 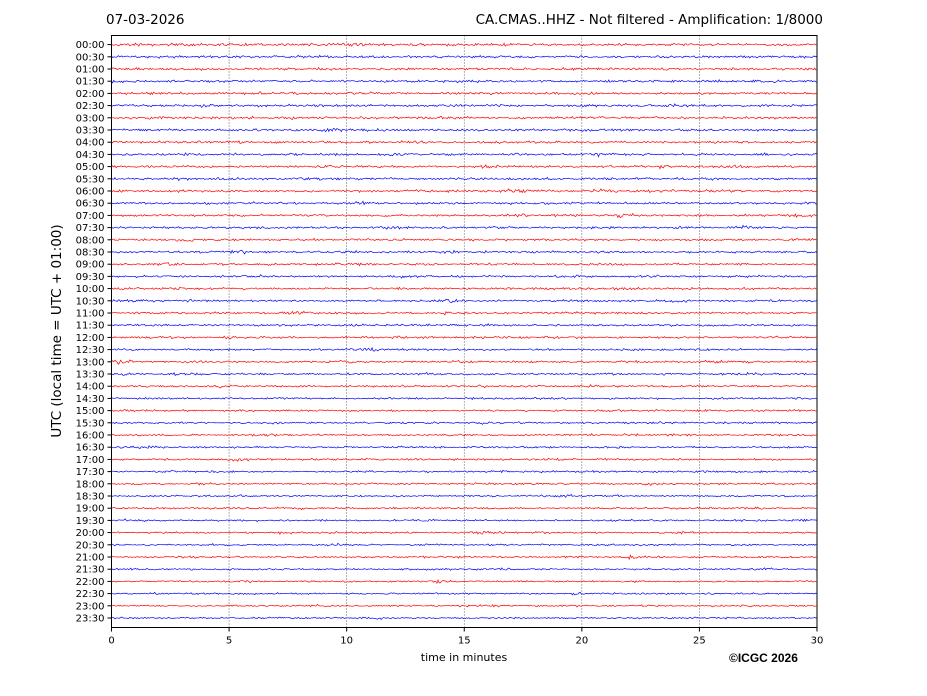 I want to click on y-tick-label: 11:30, so click(x=90, y=326).